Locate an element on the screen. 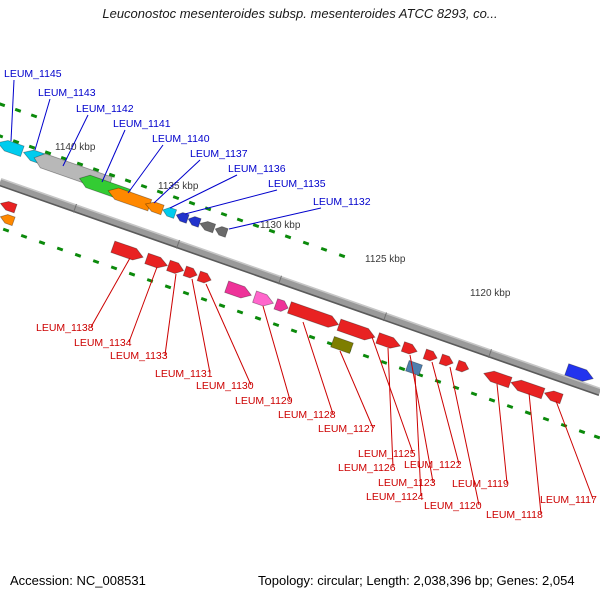 This screenshot has width=600, height=600. gene-label: LEUM_1142 is located at coordinates (105, 109).